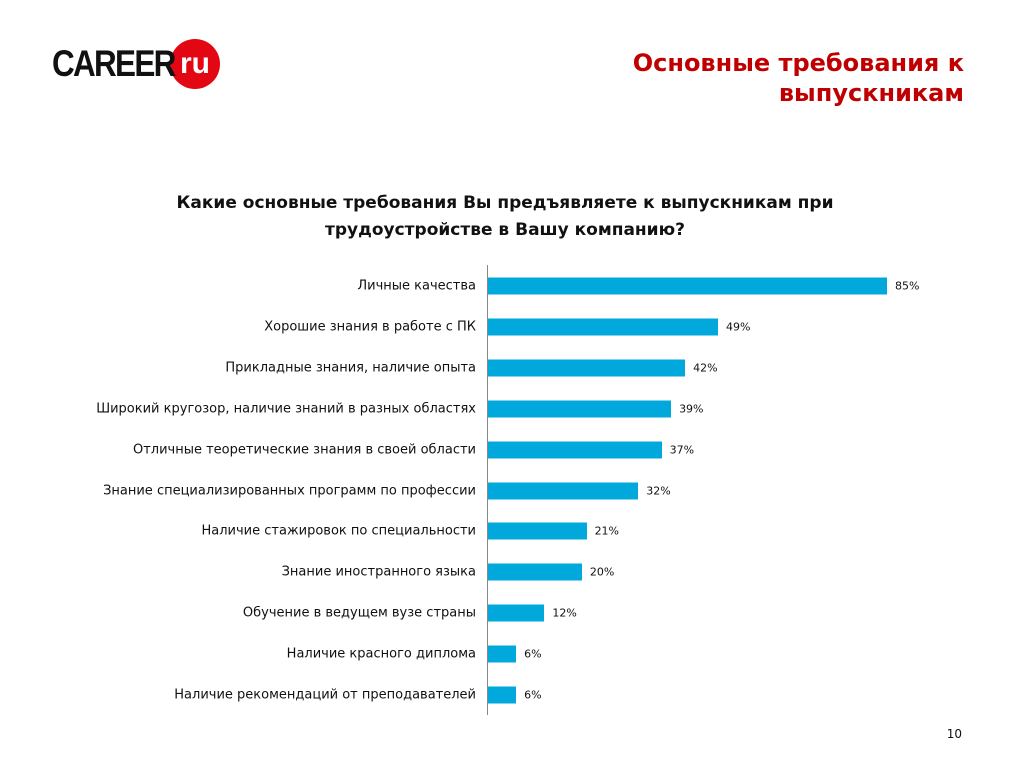 The width and height of the screenshot is (1024, 768). I want to click on category-label: Наличие рекомендаций от преподавателей, so click(325, 695).